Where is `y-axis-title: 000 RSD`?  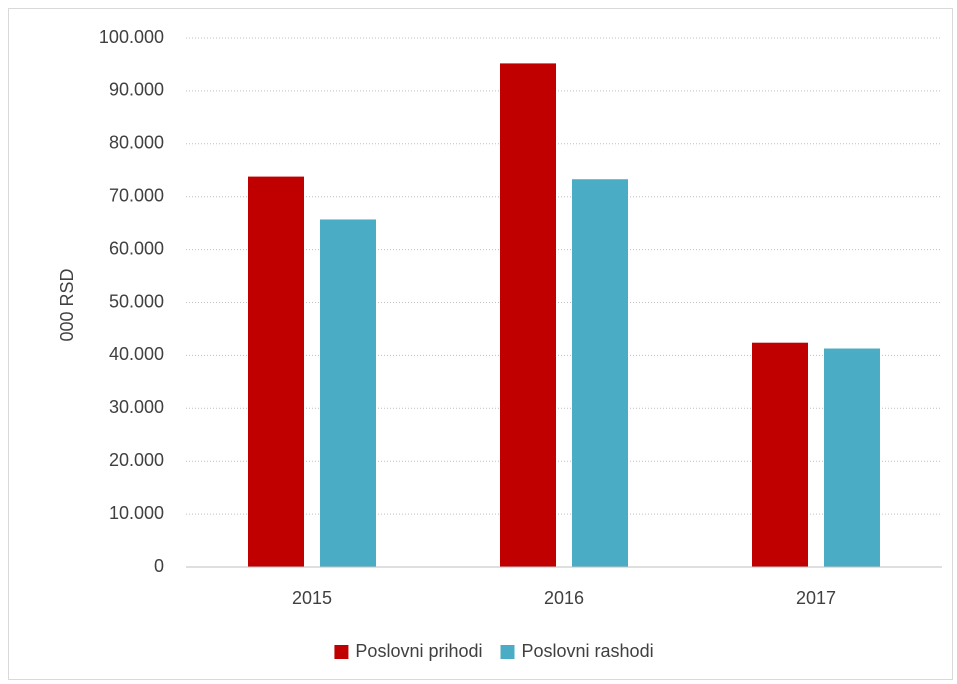 y-axis-title: 000 RSD is located at coordinates (67, 304).